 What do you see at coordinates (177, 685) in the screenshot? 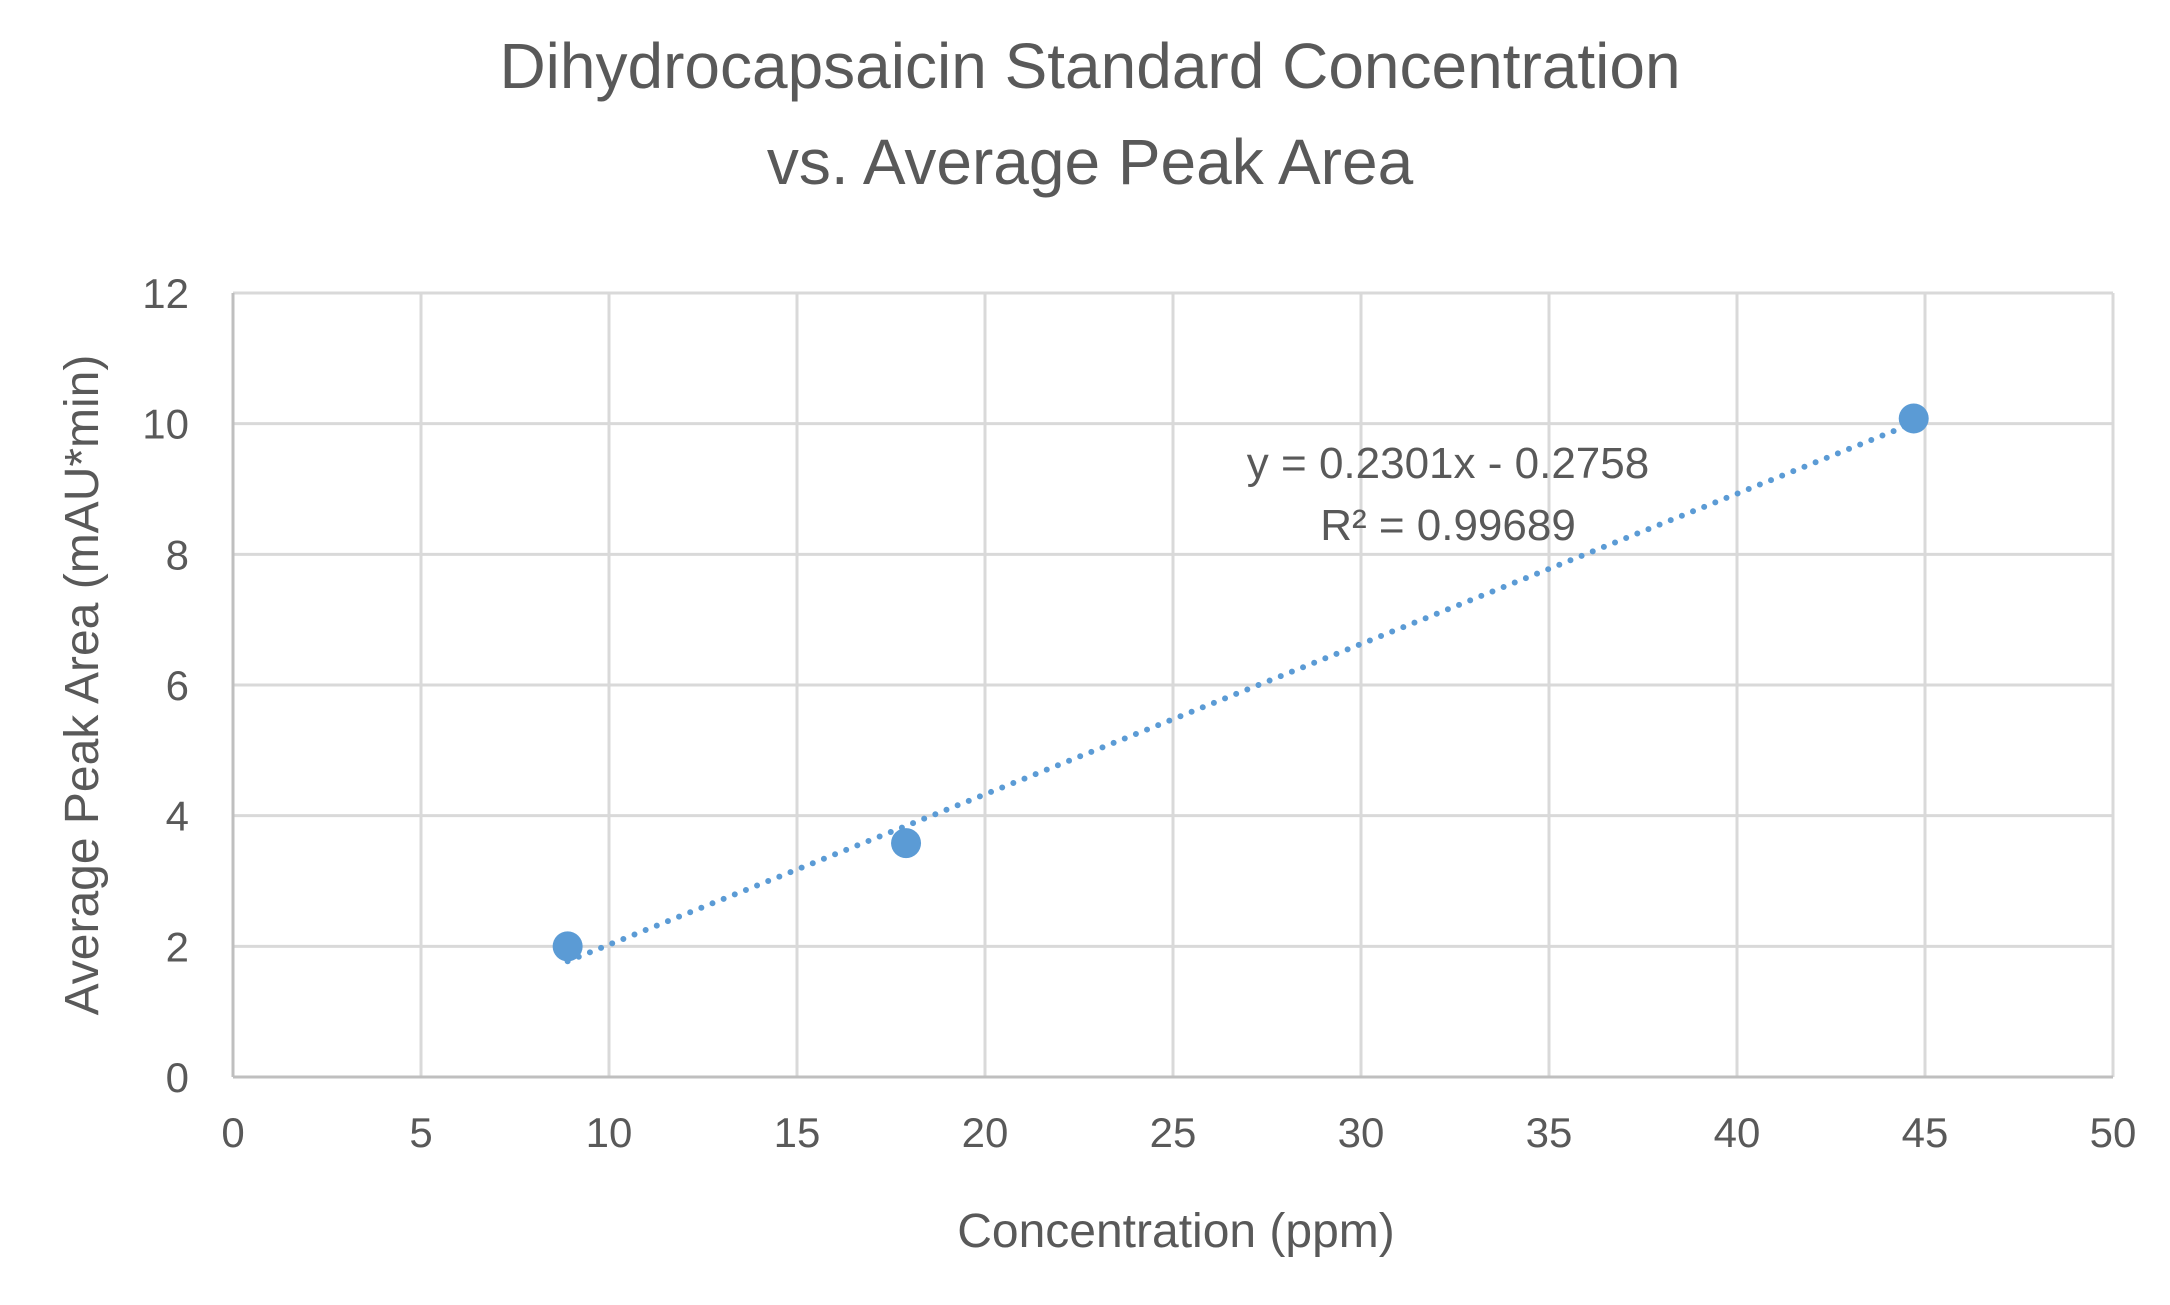
I see `y-tick-label: 6` at bounding box center [177, 685].